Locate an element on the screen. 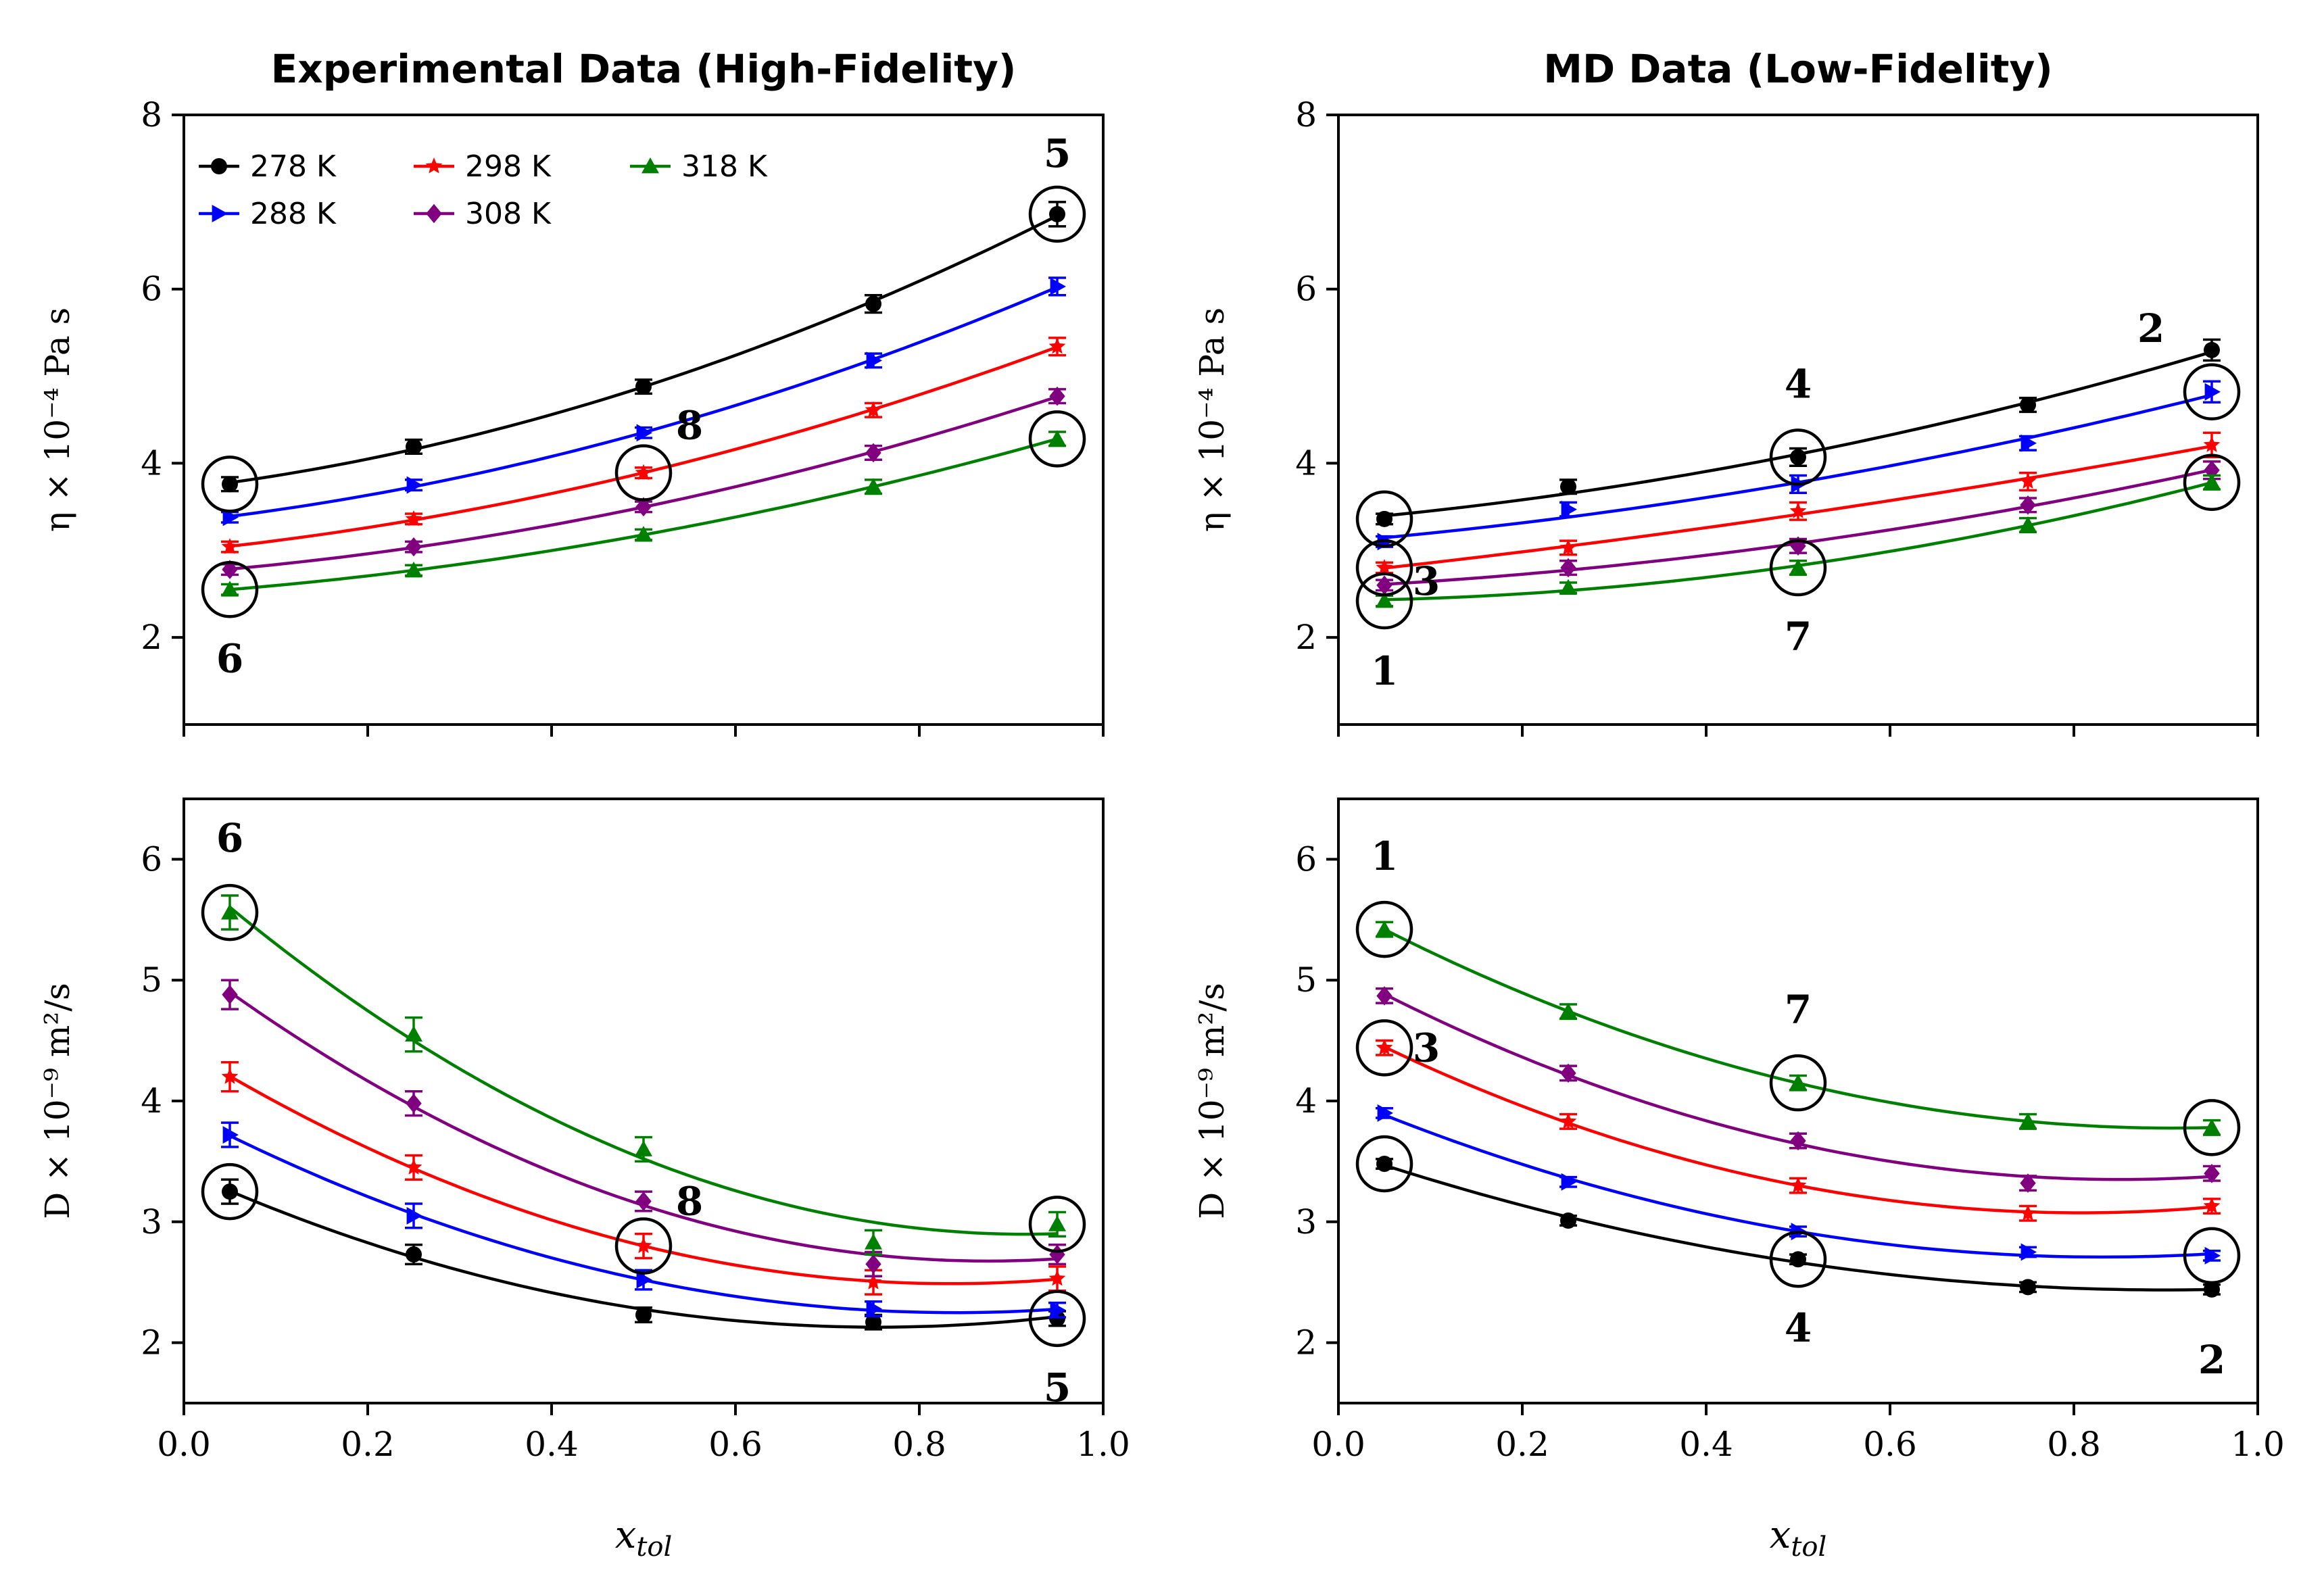  annotation-label: 3 is located at coordinates (1426, 581).